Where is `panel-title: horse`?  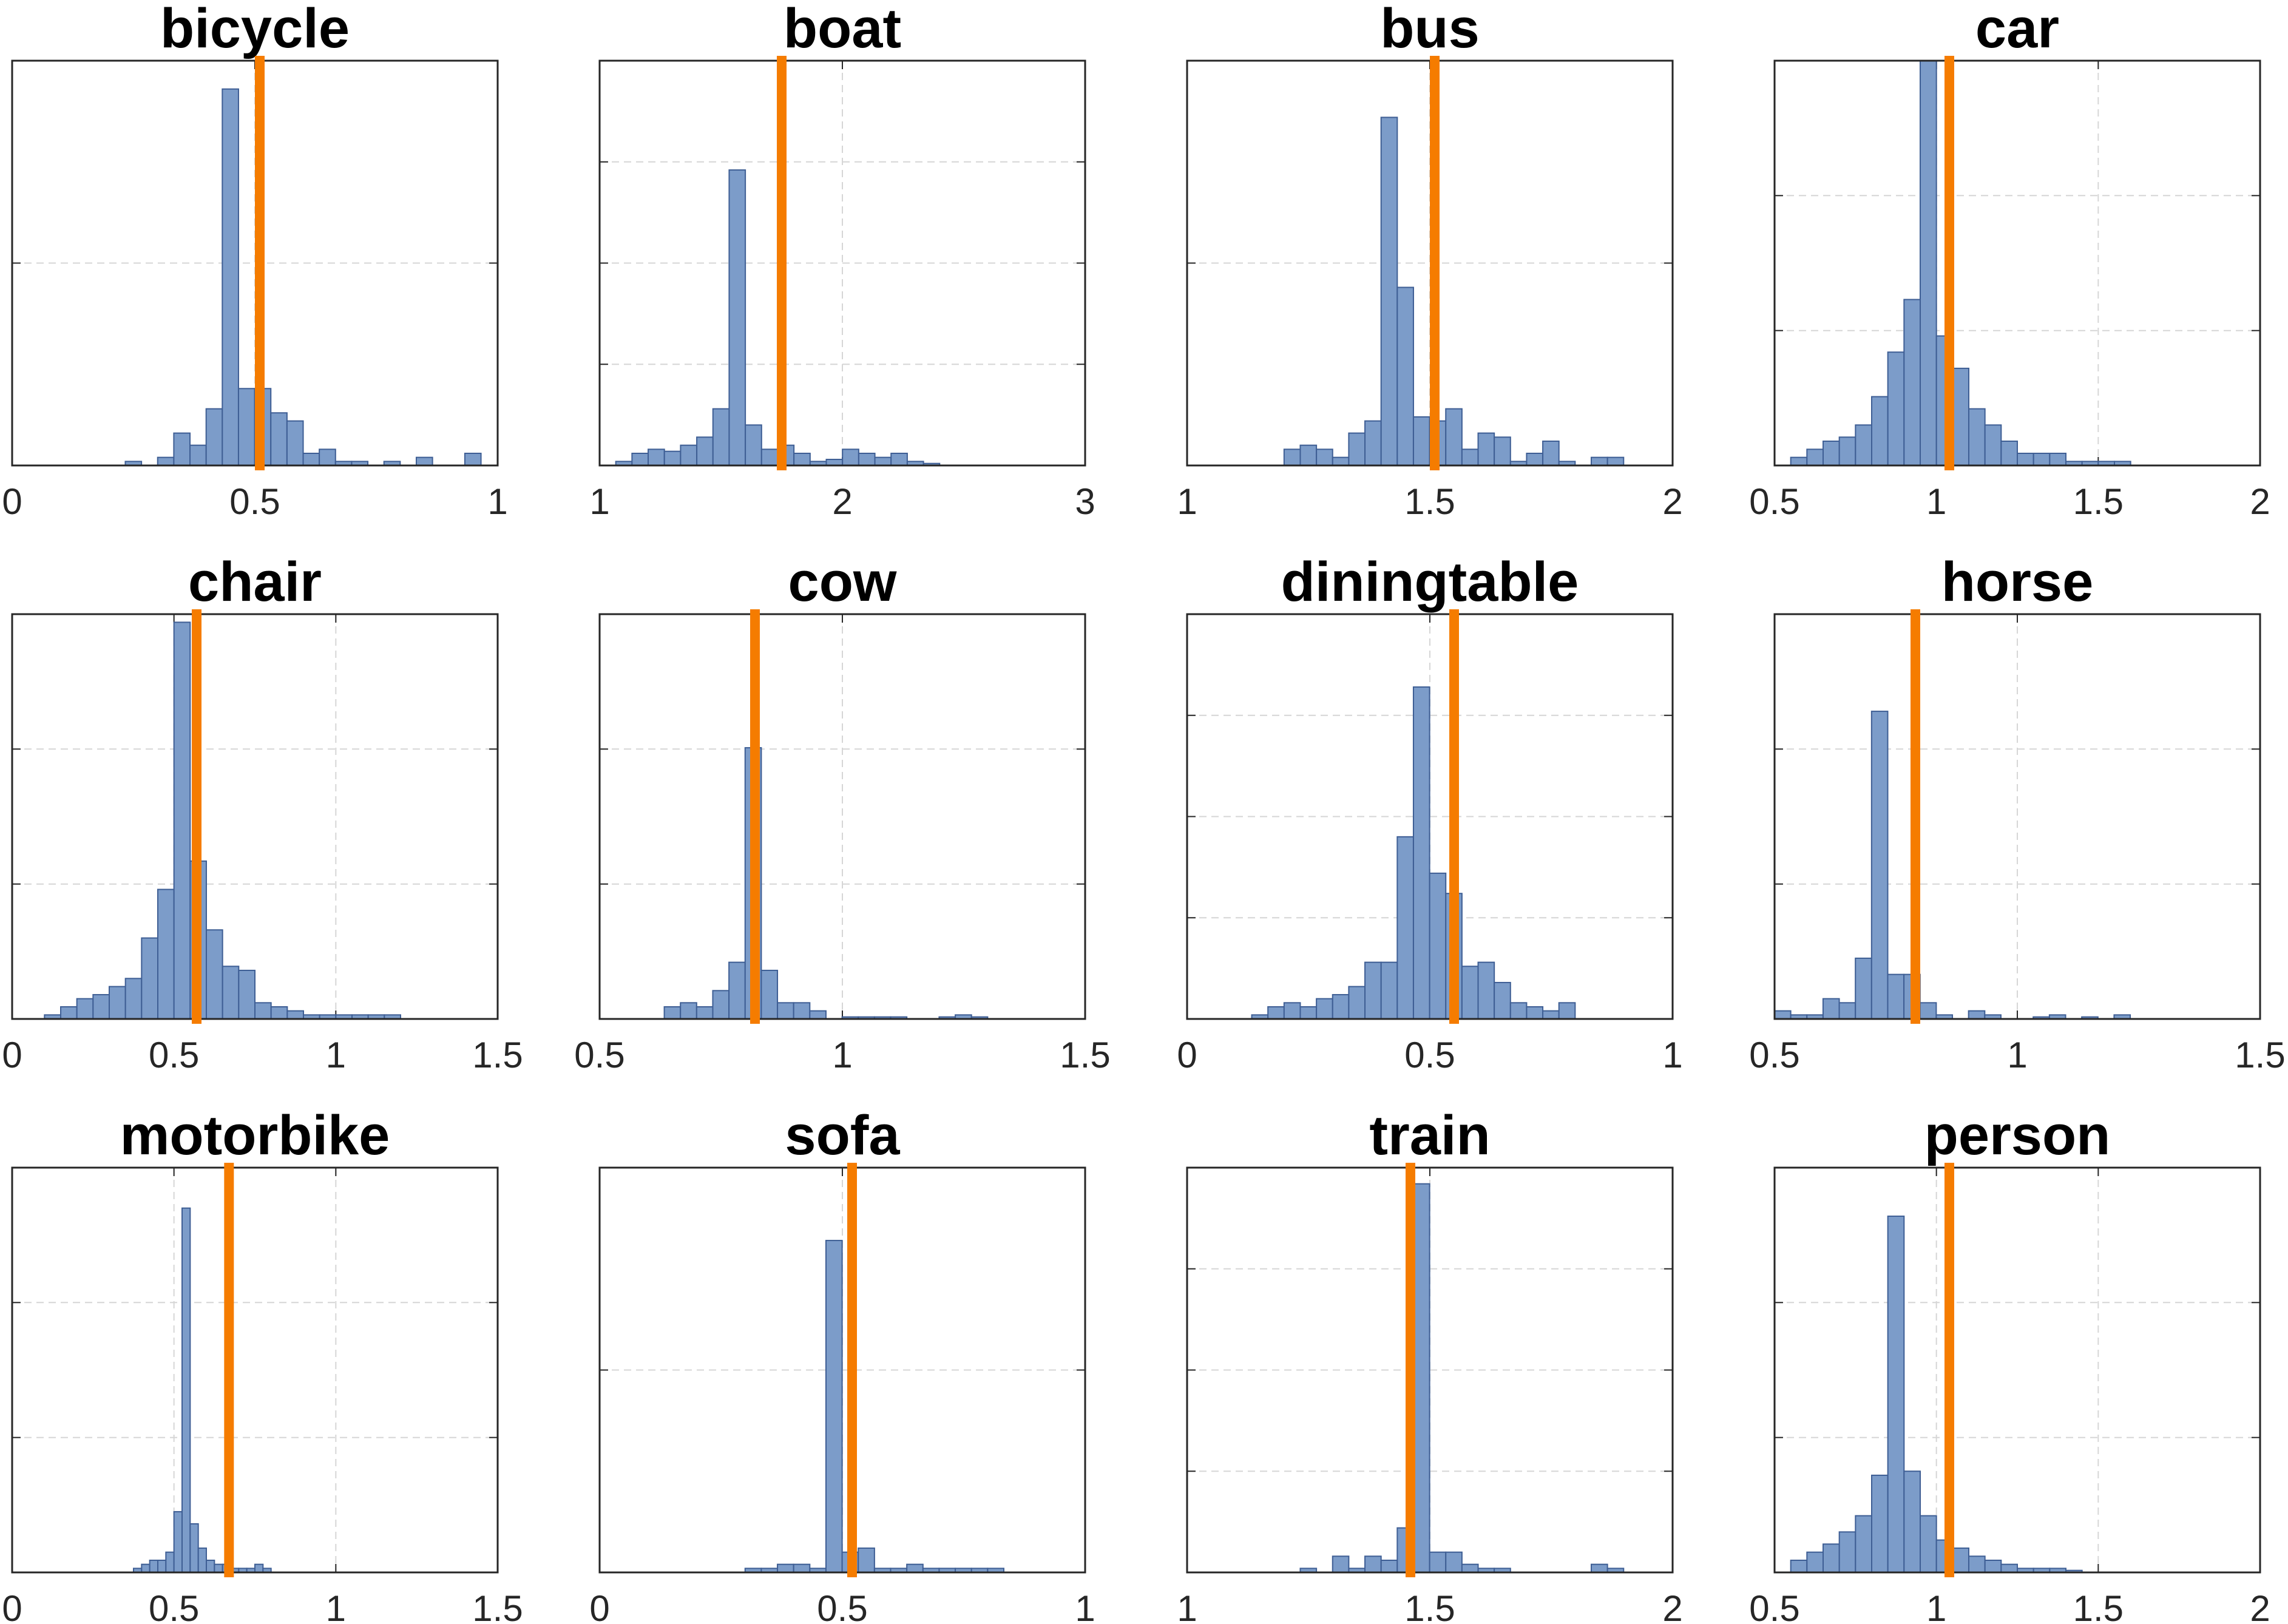
panel-title: horse is located at coordinates (2017, 582).